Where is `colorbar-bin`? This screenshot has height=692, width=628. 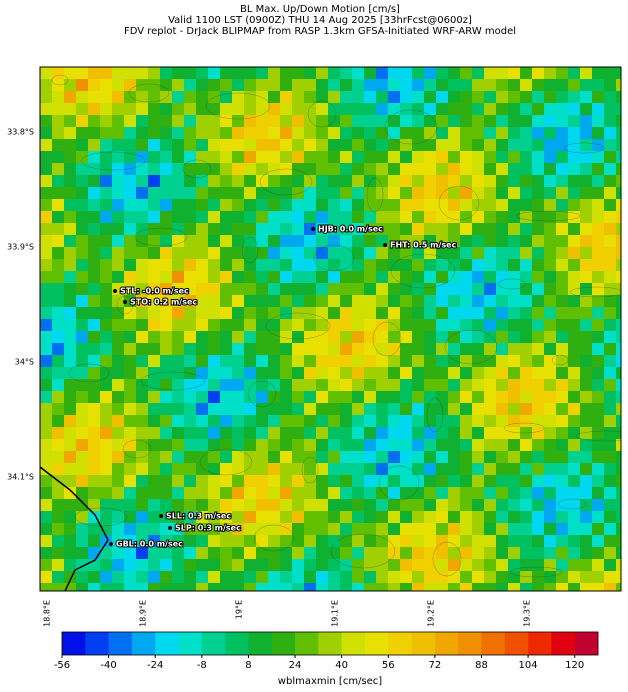 colorbar-bin is located at coordinates (353, 643).